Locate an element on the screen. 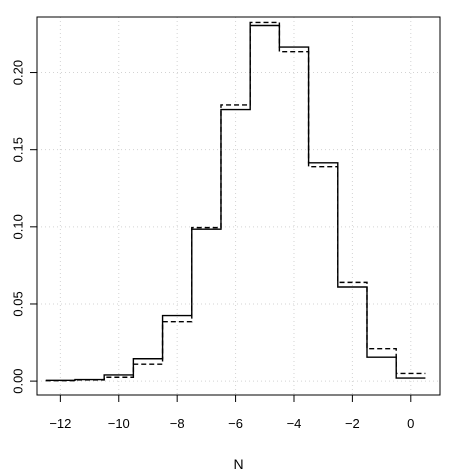 The image size is (474, 474). x-tick-label-6: 0 is located at coordinates (410, 423).